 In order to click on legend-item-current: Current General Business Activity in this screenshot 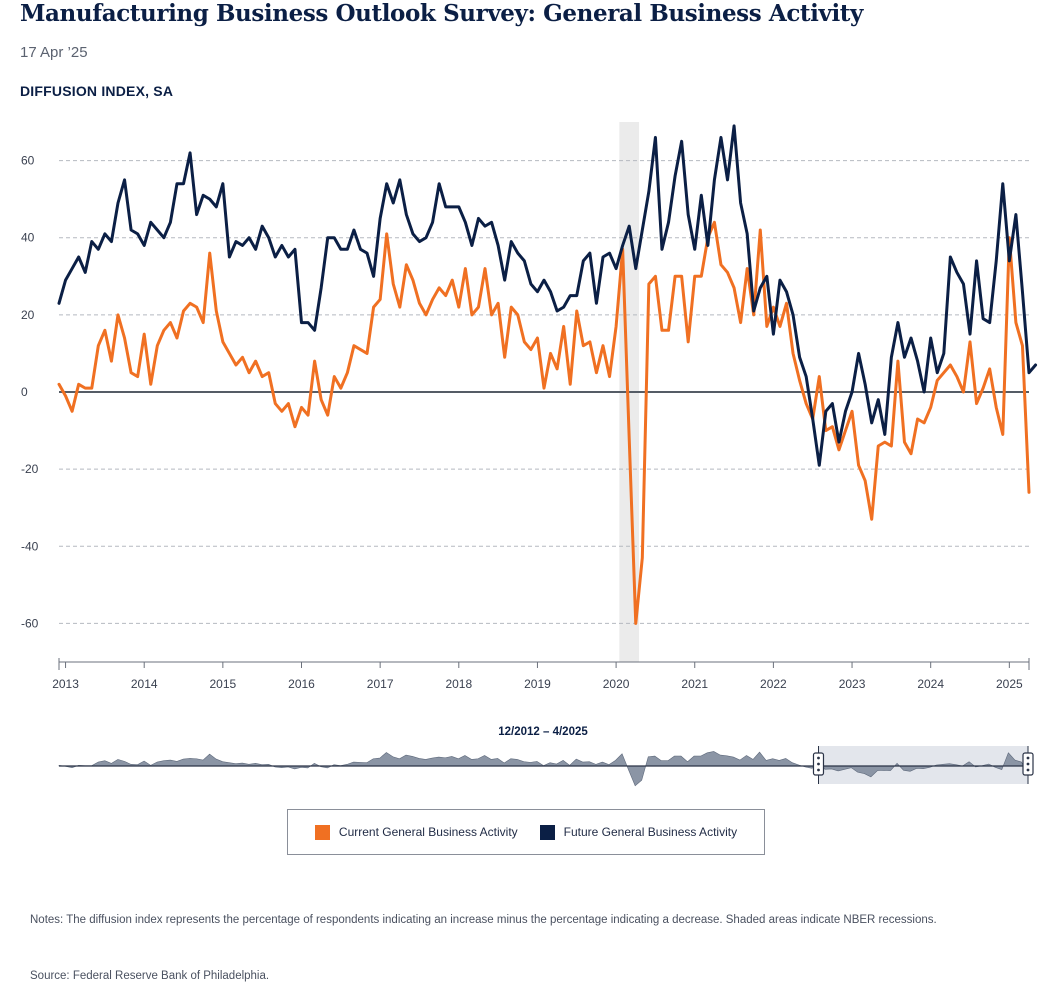, I will do `click(416, 832)`.